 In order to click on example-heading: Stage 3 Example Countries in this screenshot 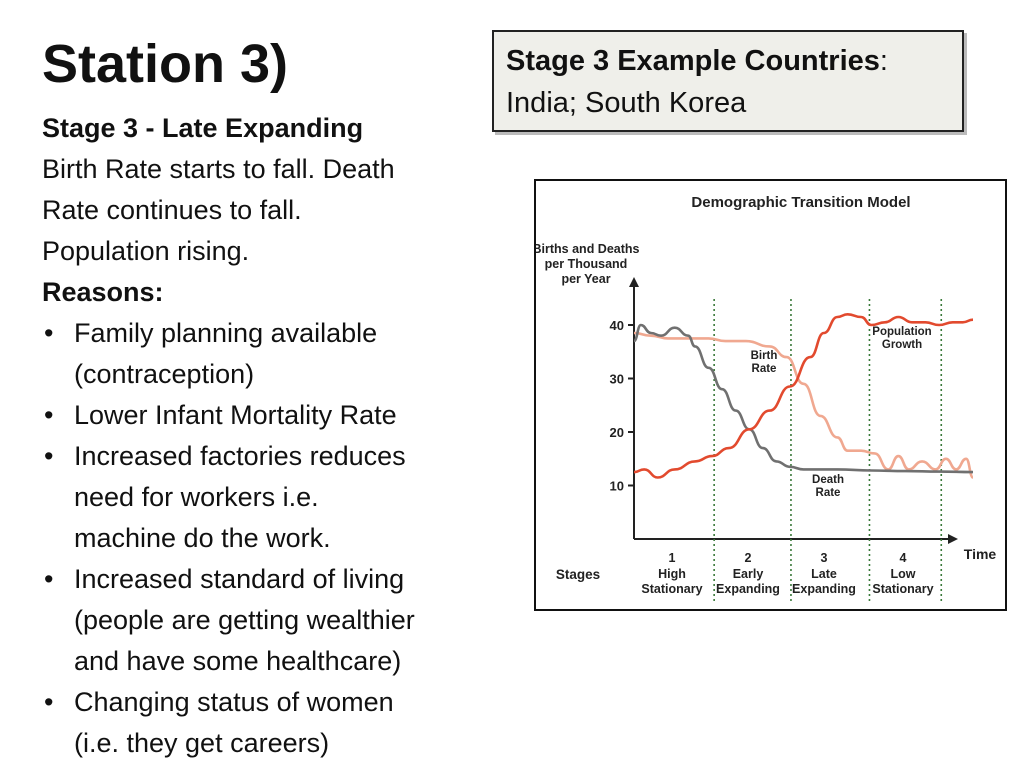, I will do `click(693, 61)`.